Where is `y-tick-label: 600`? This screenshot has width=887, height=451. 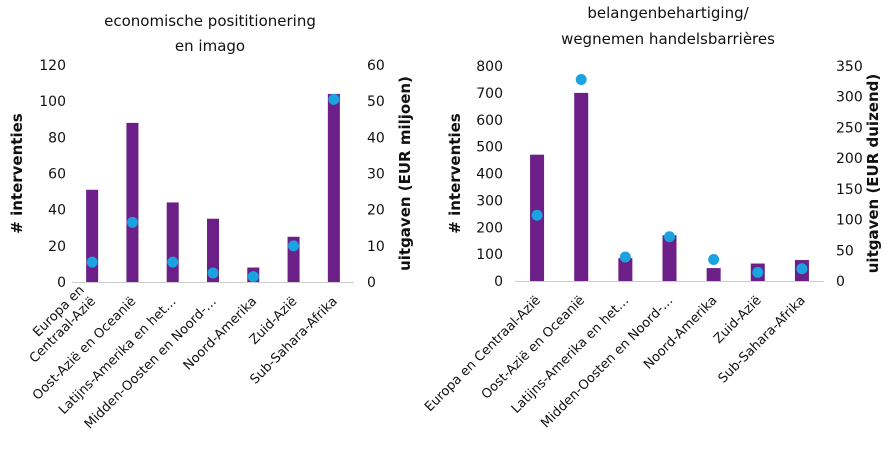
y-tick-label: 600 is located at coordinates (489, 121).